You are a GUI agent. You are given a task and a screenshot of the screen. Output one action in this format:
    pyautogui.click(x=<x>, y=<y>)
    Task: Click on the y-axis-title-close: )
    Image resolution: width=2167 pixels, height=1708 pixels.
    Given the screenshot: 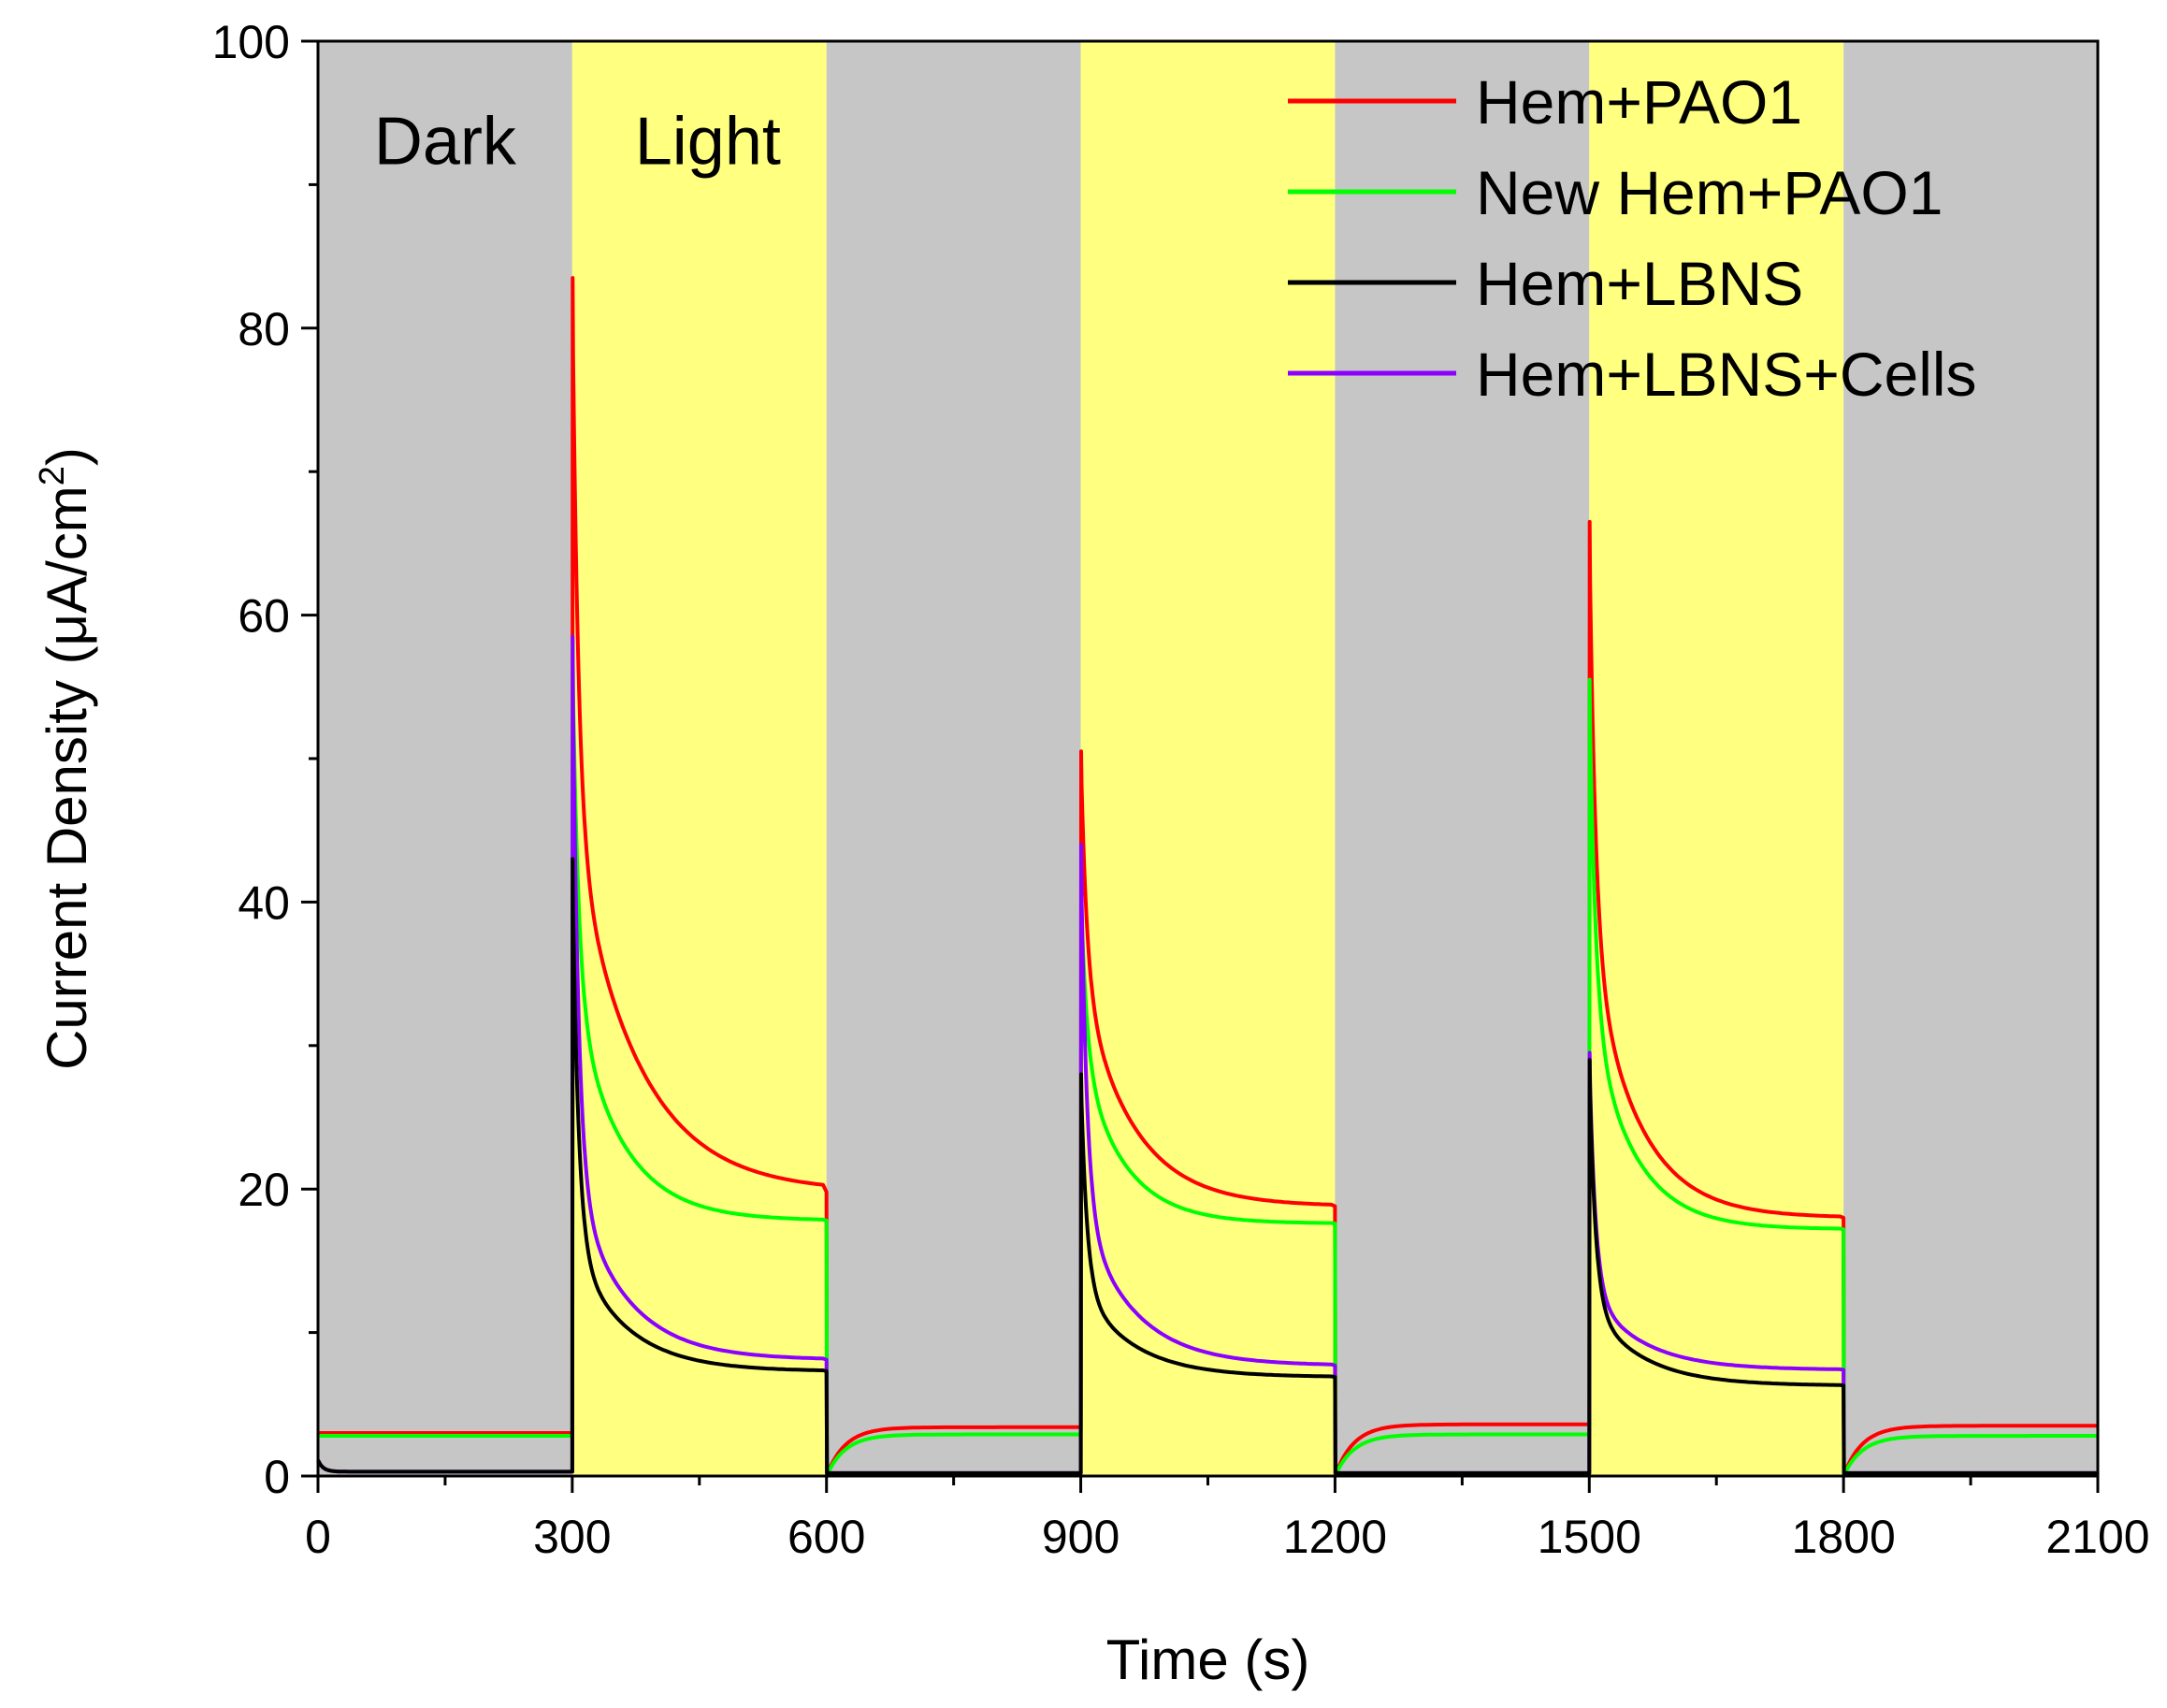 What is the action you would take?
    pyautogui.click(x=67, y=456)
    